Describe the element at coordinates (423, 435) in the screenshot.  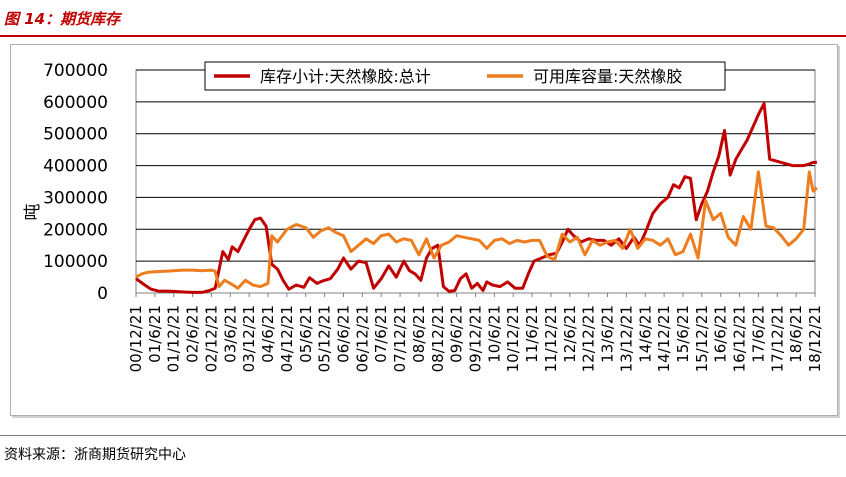
I see `source-rule` at that location.